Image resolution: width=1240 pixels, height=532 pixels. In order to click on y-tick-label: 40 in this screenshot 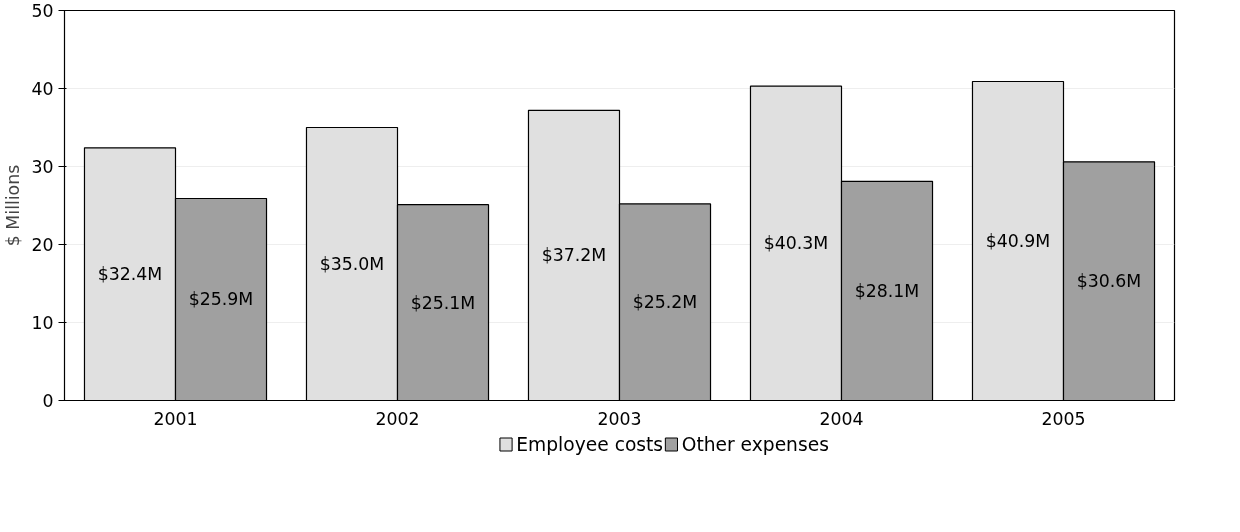, I will do `click(42, 89)`.